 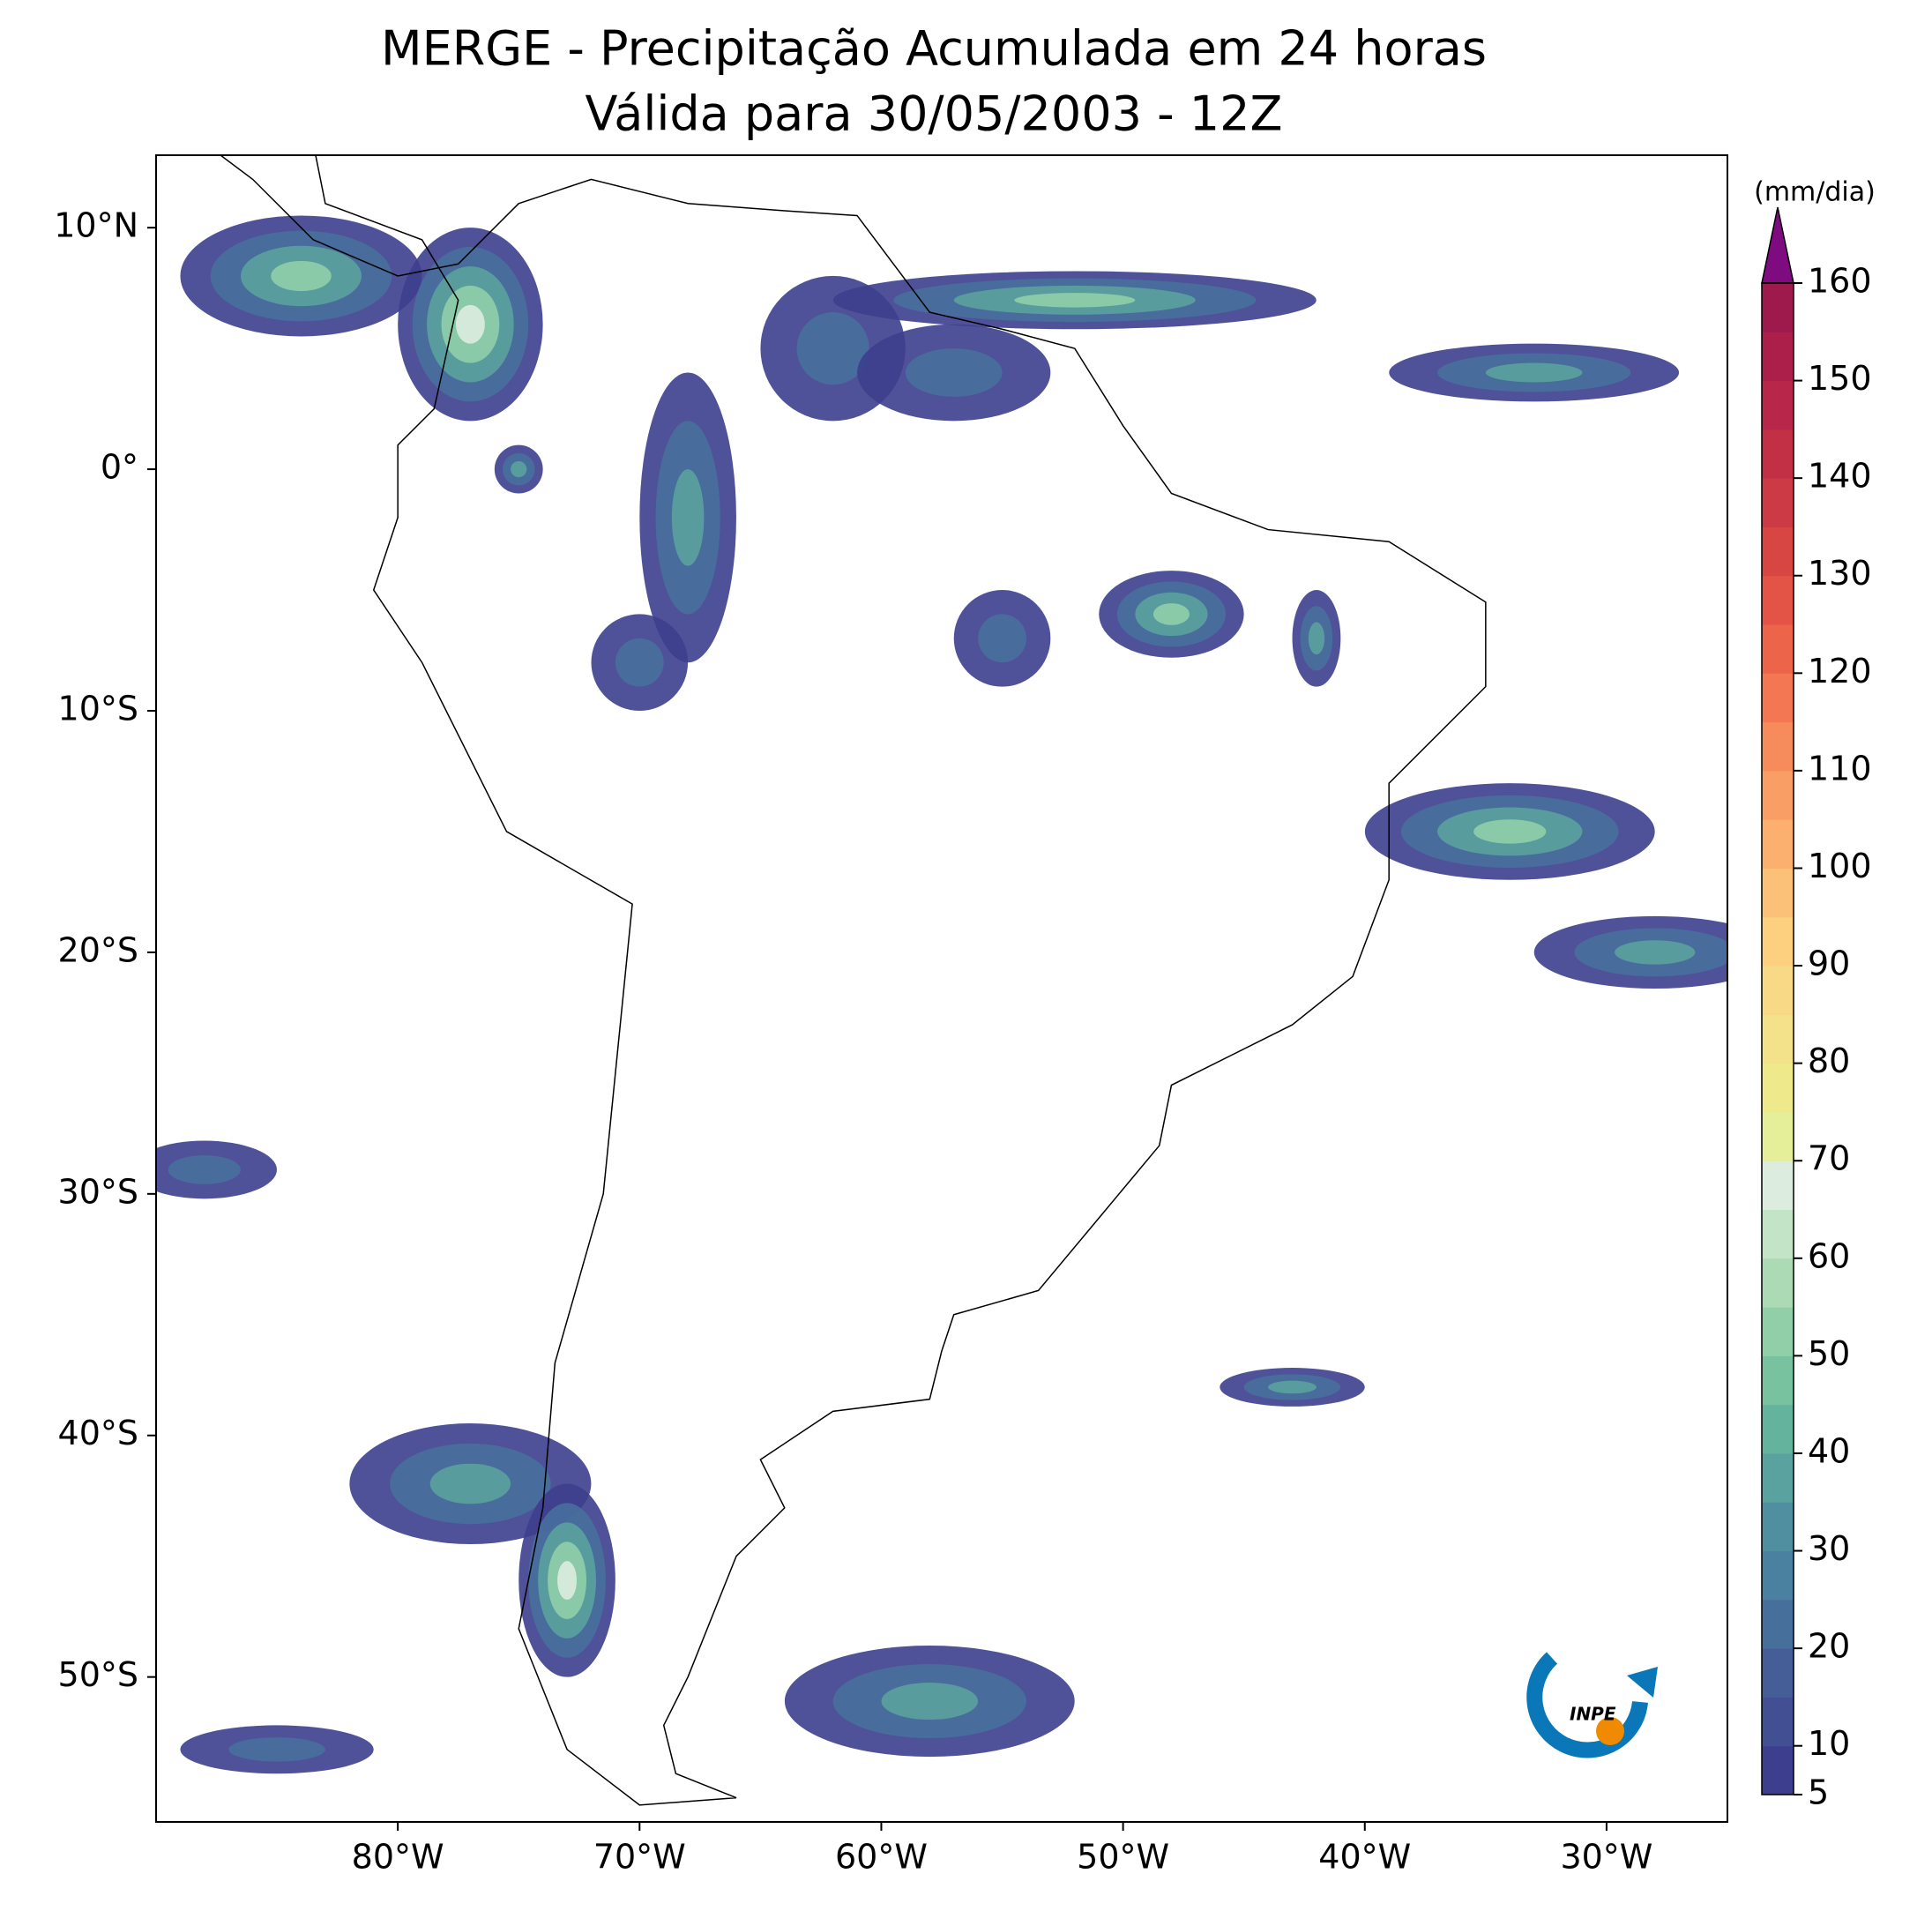 I want to click on y-tick-label: 10°S, so click(x=98, y=709).